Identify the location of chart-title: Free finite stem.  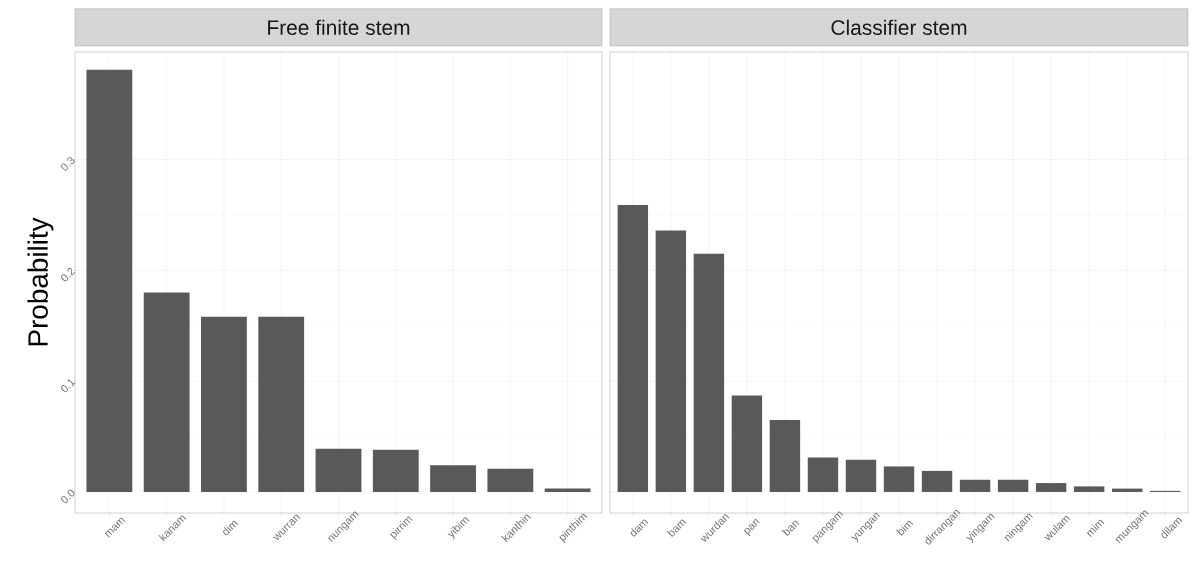
(339, 27).